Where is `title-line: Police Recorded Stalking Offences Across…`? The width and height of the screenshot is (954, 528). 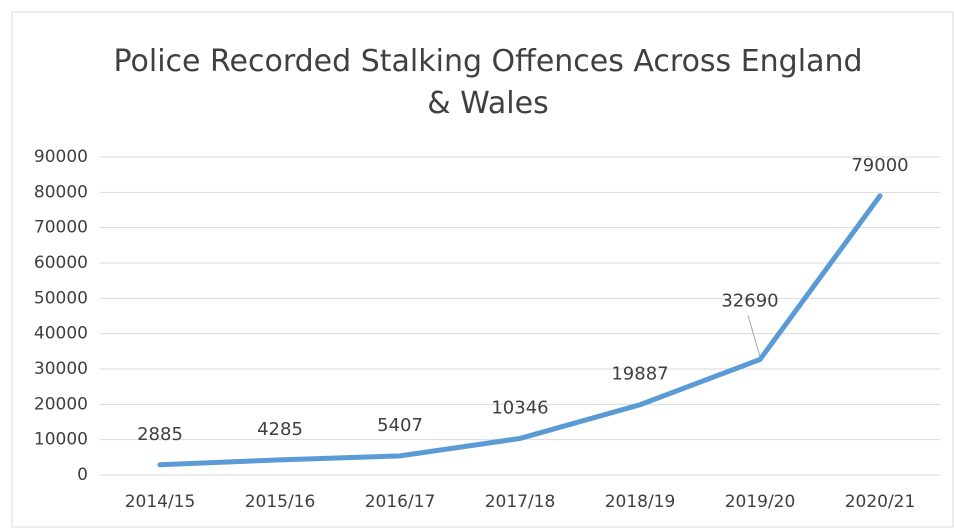
title-line: Police Recorded Stalking Offences Across… is located at coordinates (487, 61).